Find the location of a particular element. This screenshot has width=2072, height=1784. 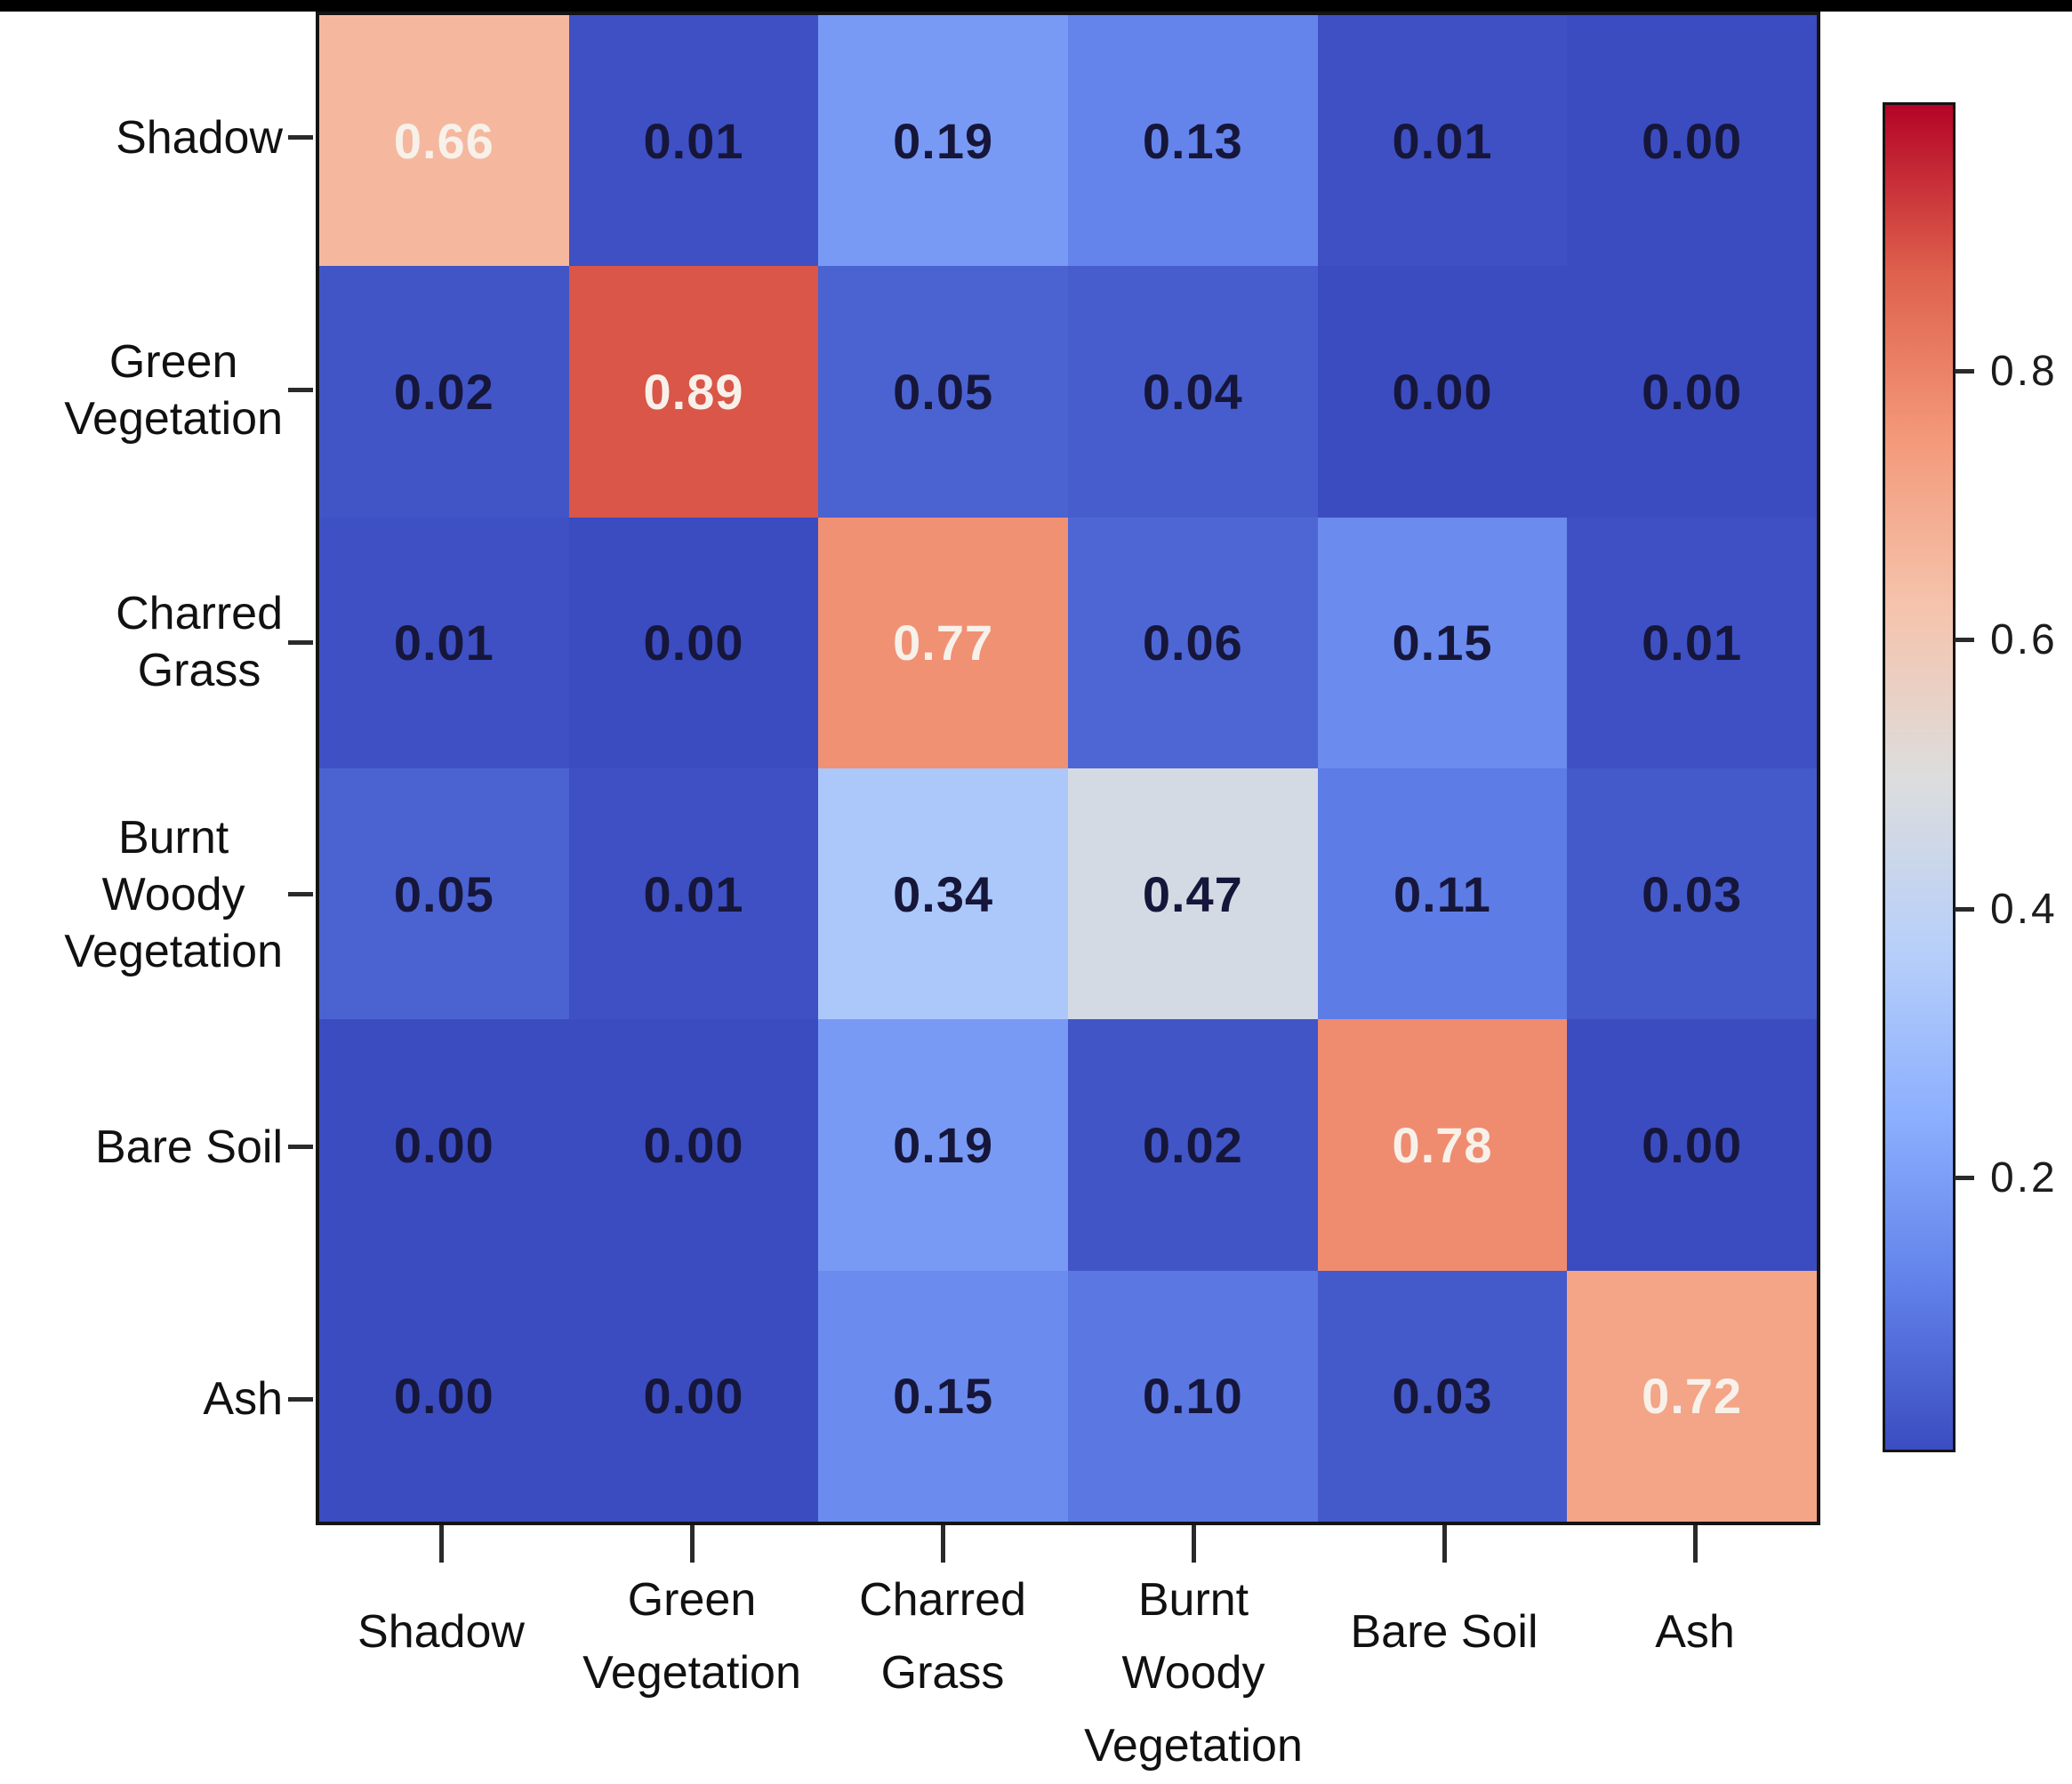

matrix-cell: 0.06 is located at coordinates (1192, 642).